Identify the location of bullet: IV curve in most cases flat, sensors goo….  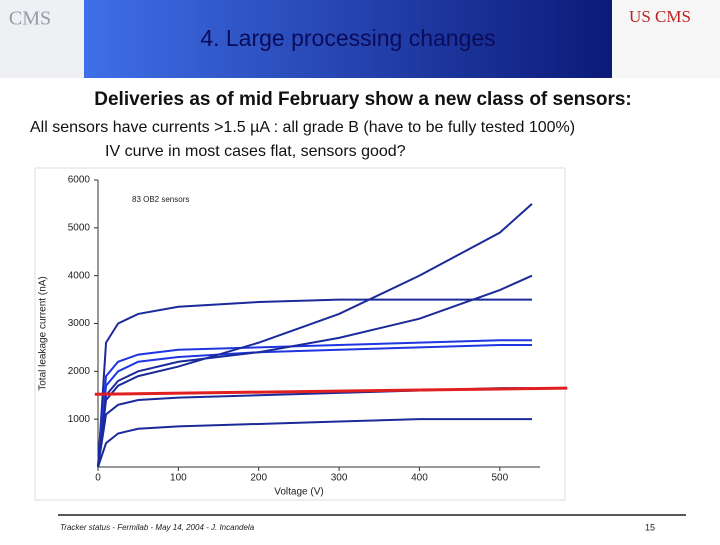
(255, 151).